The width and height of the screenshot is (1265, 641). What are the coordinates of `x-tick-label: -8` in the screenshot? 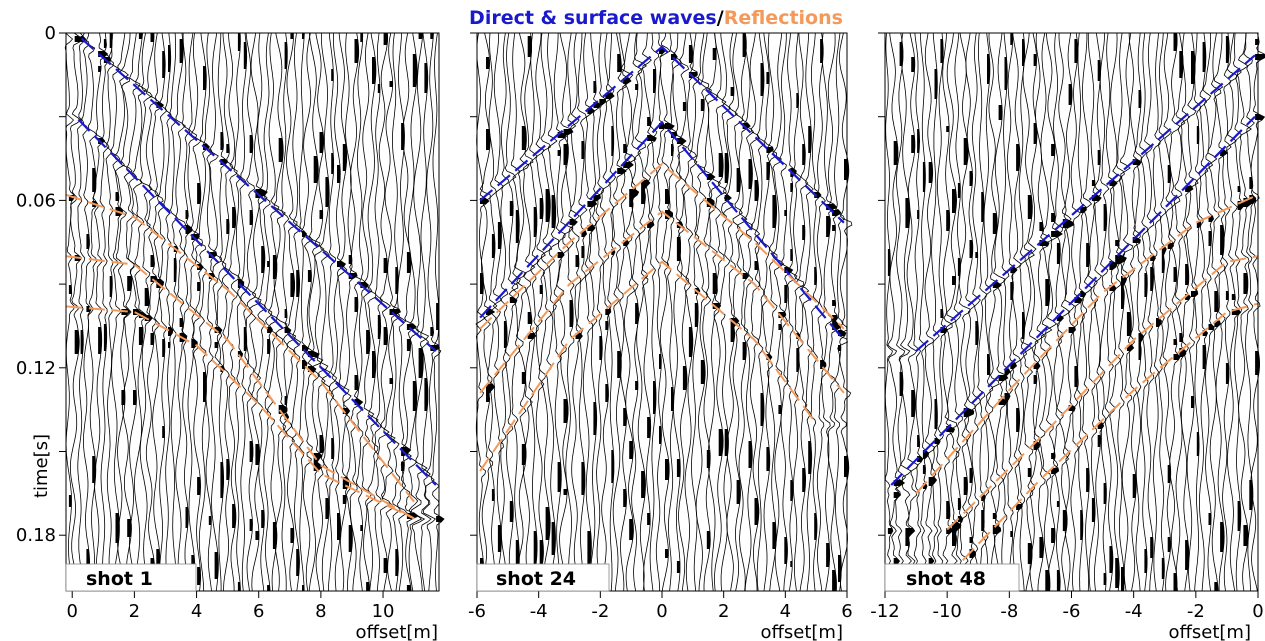 It's located at (1009, 611).